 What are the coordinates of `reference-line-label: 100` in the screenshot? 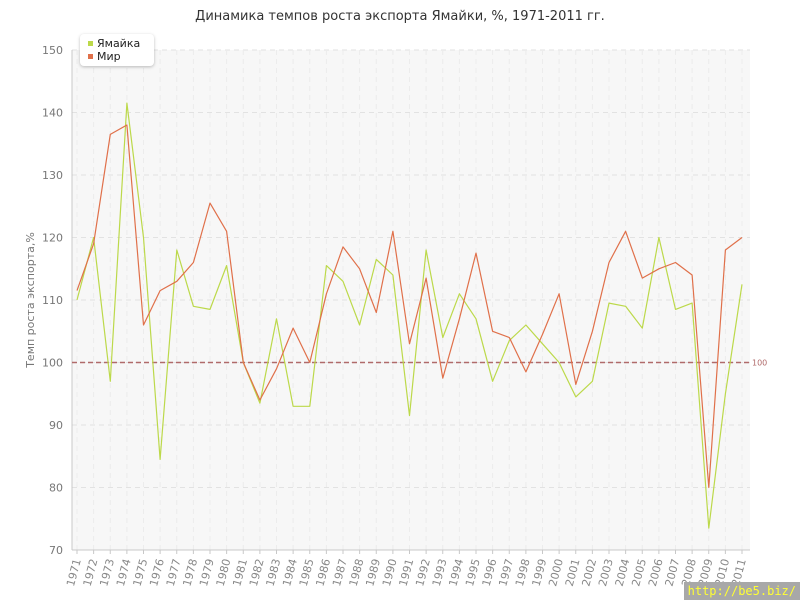 It's located at (759, 363).